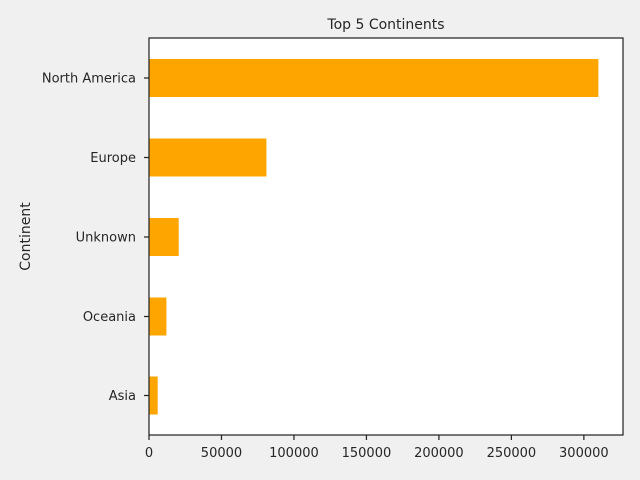 Image resolution: width=640 pixels, height=480 pixels. I want to click on y-axis-label: Continent, so click(26, 236).